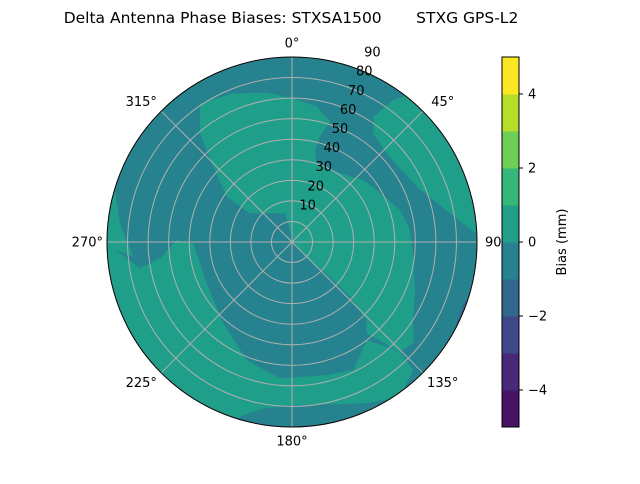 This screenshot has height=484, width=640. What do you see at coordinates (532, 95) in the screenshot?
I see `colorbar-tick-label: 4` at bounding box center [532, 95].